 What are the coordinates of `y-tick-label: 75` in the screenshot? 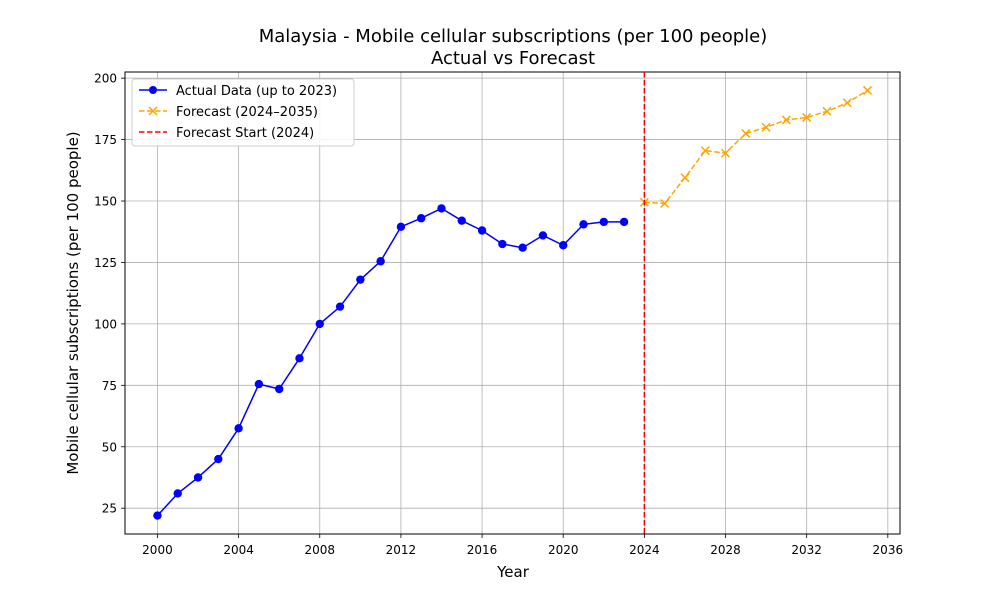 It's located at (109, 386).